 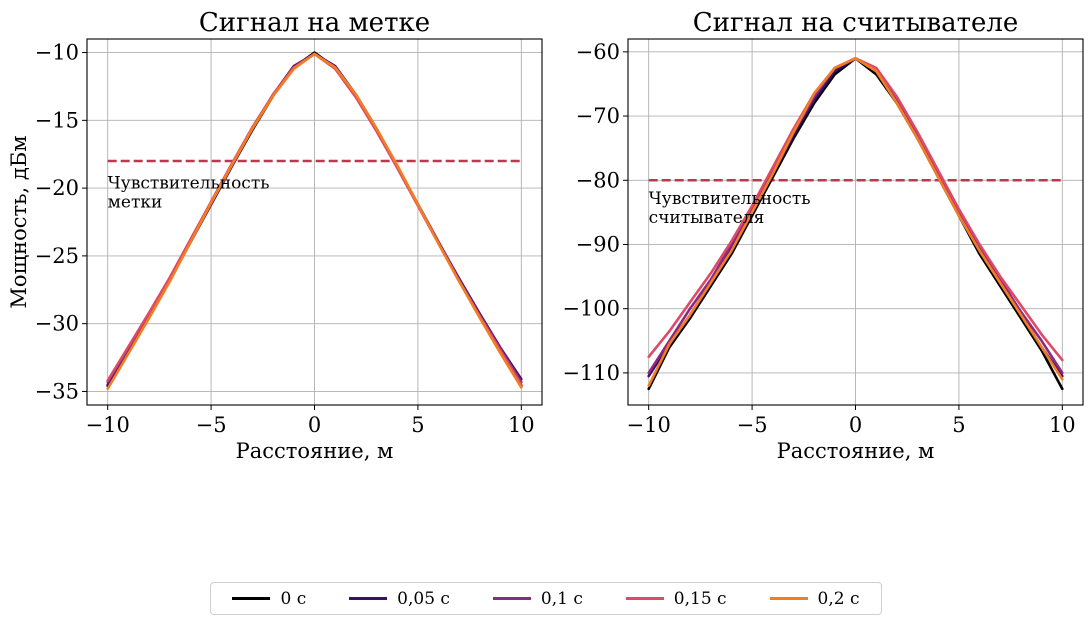 What do you see at coordinates (700, 598) in the screenshot?
I see `legend-label: 0,15 с` at bounding box center [700, 598].